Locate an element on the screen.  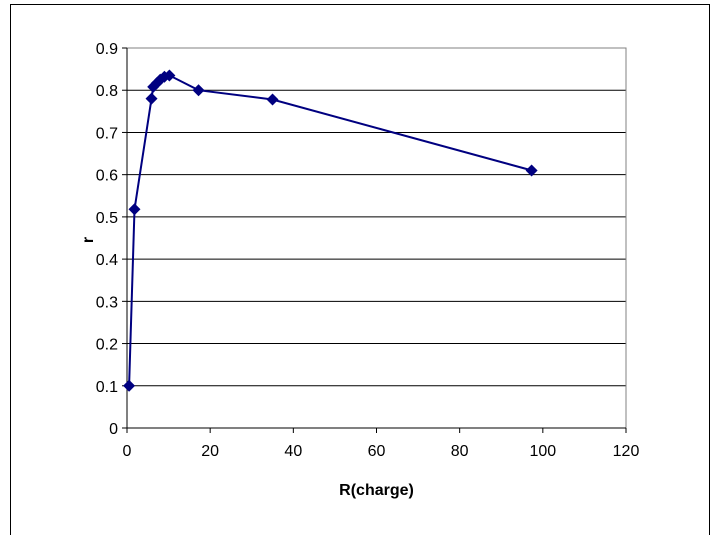
x-tick-label: 80 is located at coordinates (460, 451).